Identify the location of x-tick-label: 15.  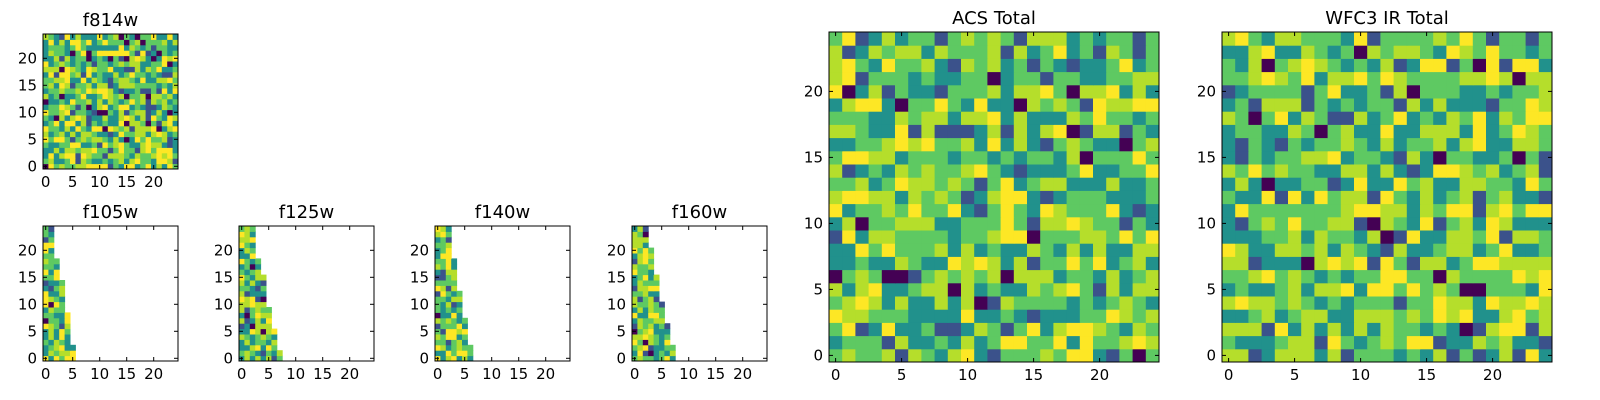
(1426, 375).